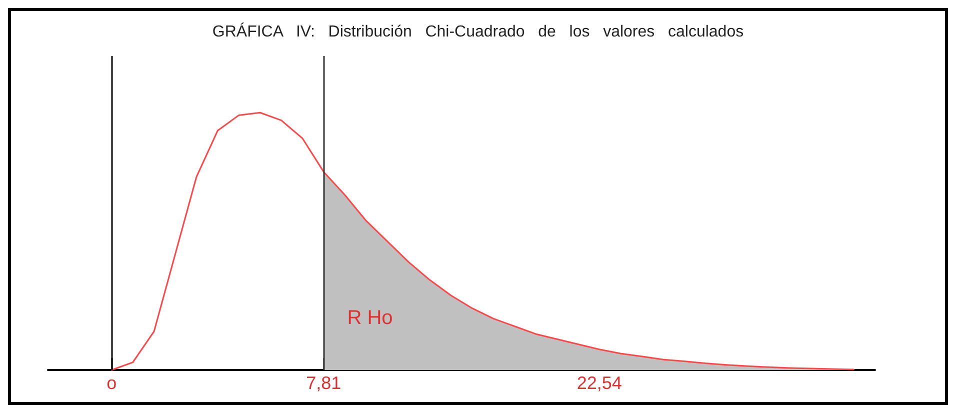 This screenshot has width=956, height=413. What do you see at coordinates (370, 318) in the screenshot?
I see `annotation: R Ho` at bounding box center [370, 318].